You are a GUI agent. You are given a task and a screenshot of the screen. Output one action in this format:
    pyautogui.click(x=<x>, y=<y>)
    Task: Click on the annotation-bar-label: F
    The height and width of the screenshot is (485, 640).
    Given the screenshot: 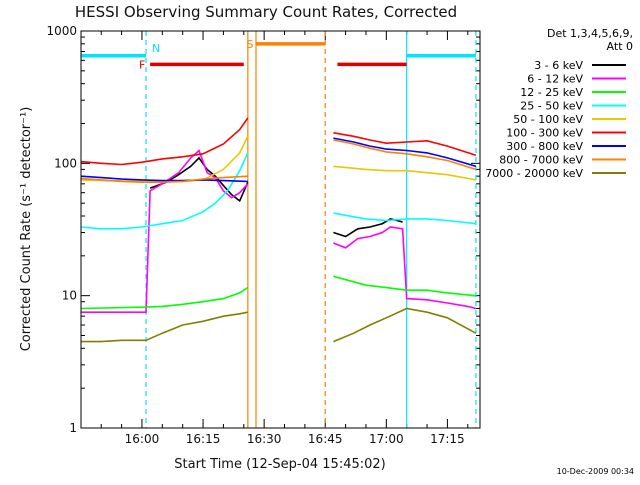 What is the action you would take?
    pyautogui.click(x=142, y=64)
    